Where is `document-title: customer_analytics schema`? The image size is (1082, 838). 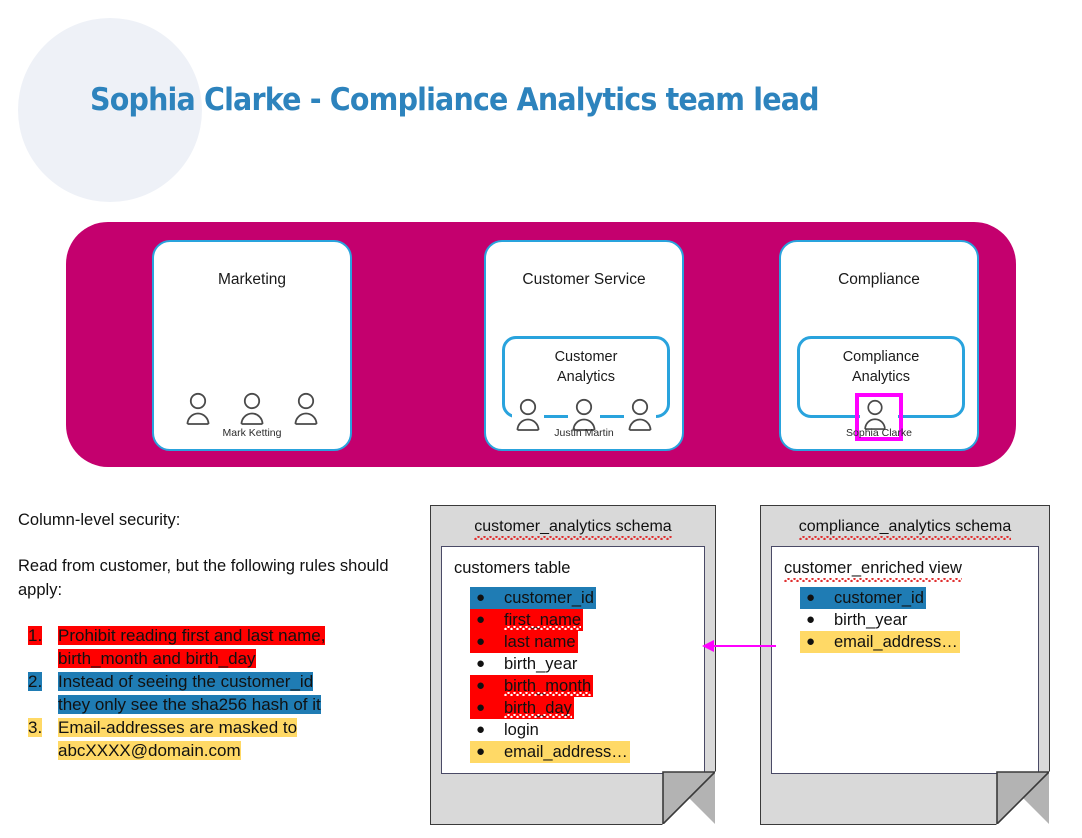
document-title: customer_analytics schema is located at coordinates (573, 529).